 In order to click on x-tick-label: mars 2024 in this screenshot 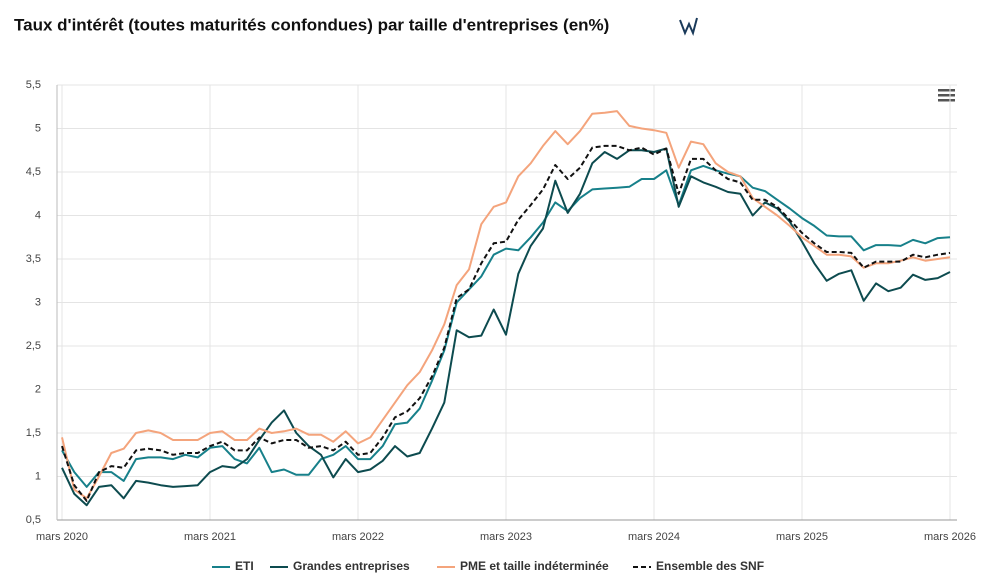, I will do `click(654, 537)`.